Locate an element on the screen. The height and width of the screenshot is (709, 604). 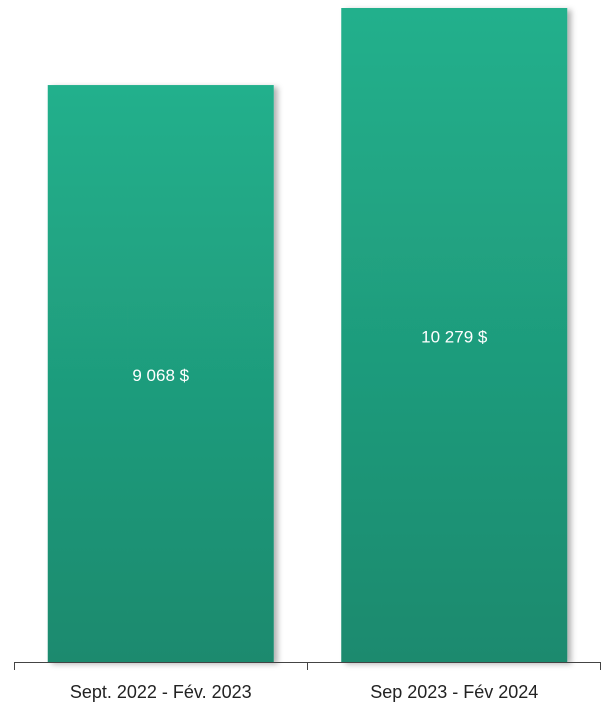
x-tick-label: Sept. 2022 - Fév. 2023 is located at coordinates (161, 692).